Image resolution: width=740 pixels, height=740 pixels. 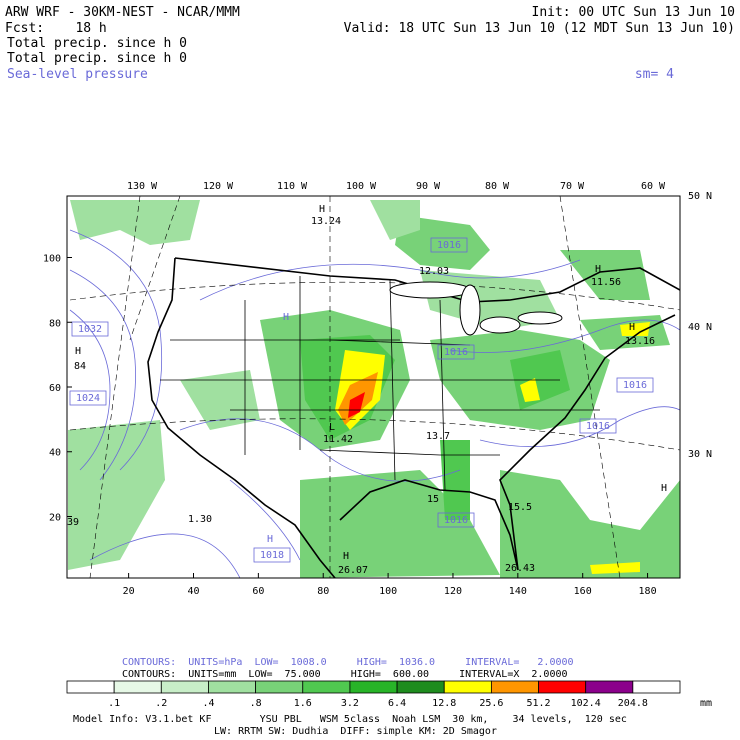 What do you see at coordinates (606, 282) in the screenshot?
I see `map-label: 11.56` at bounding box center [606, 282].